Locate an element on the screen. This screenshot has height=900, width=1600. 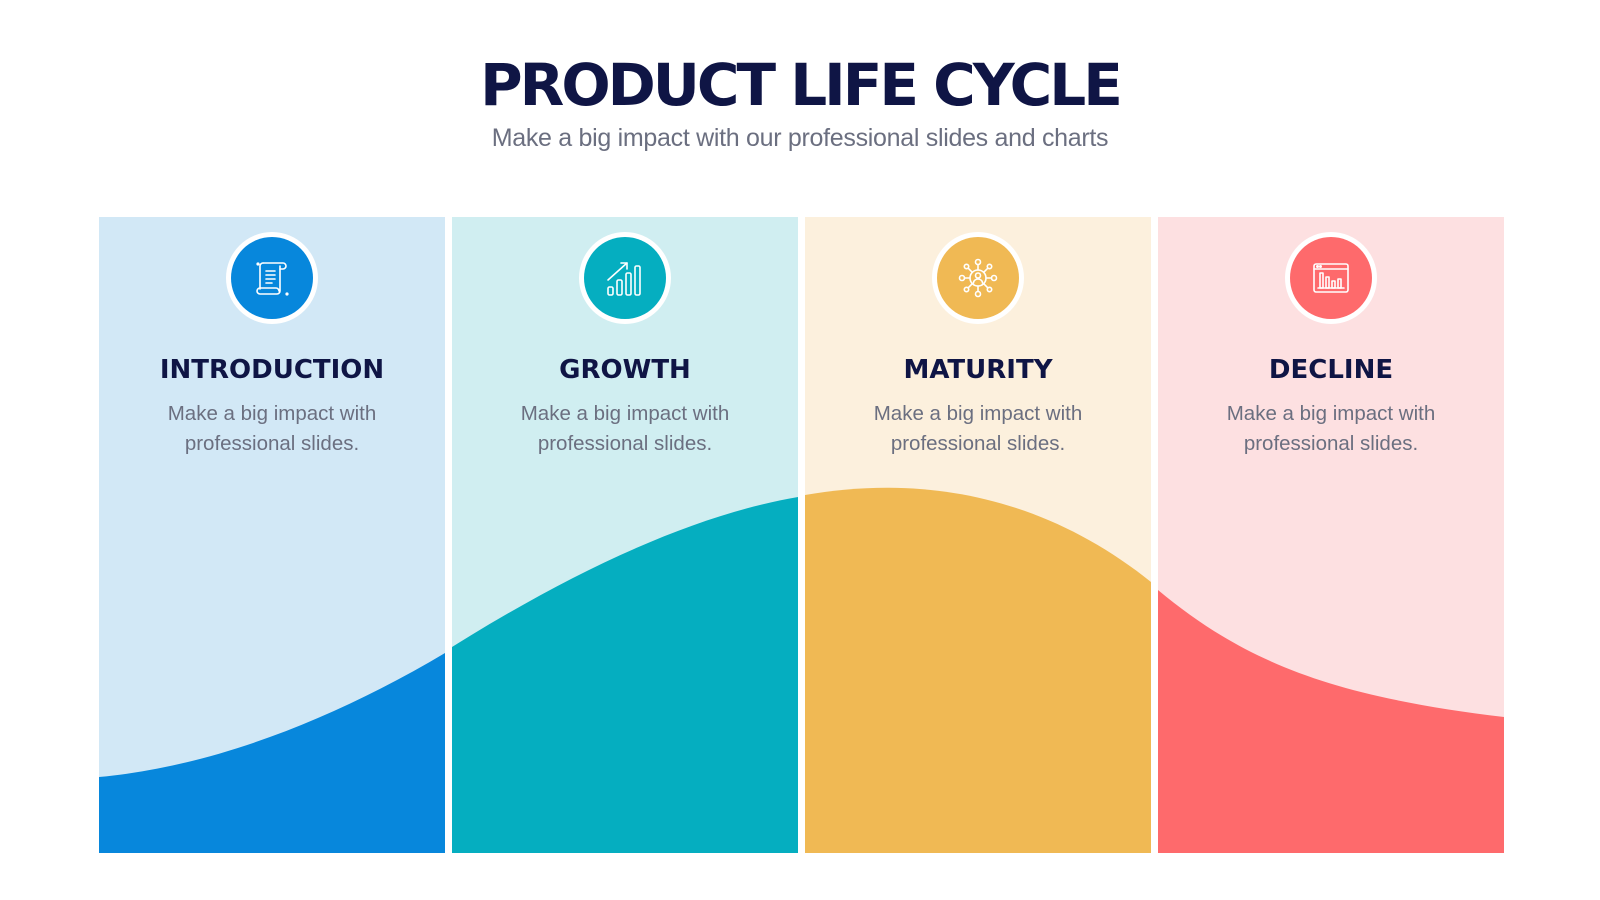
icon-badge-introduction is located at coordinates (272, 278).